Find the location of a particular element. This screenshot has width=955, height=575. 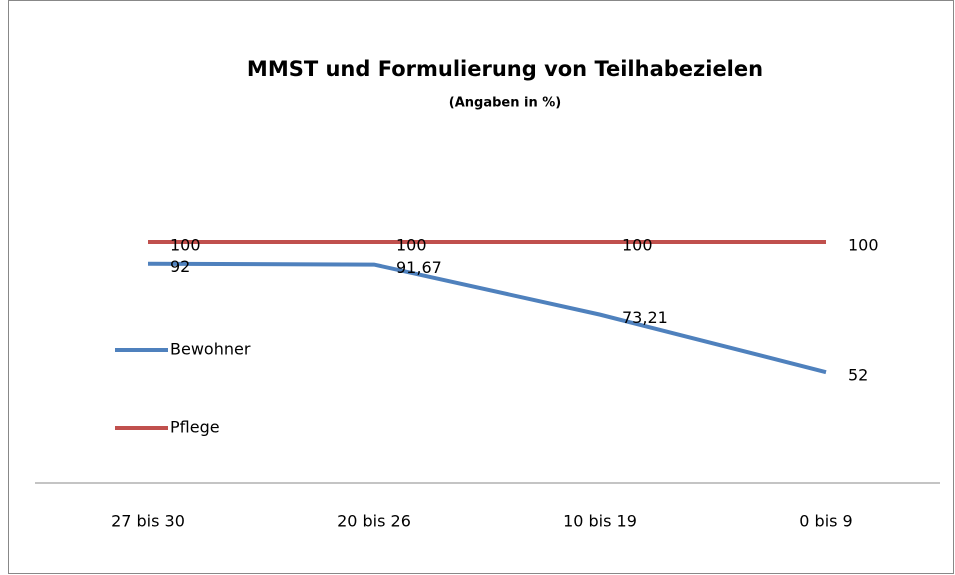

data-label: 52 is located at coordinates (858, 375).